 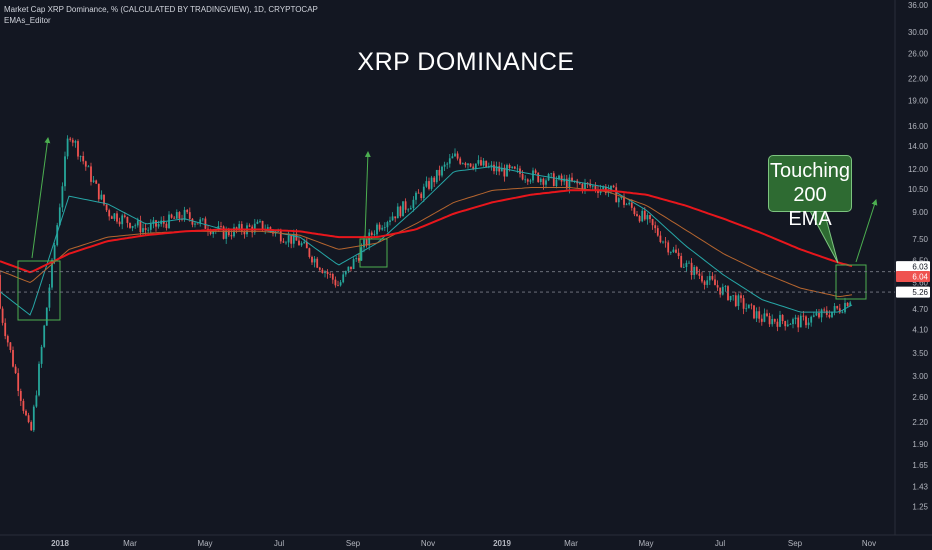 I want to click on time-axis: 2018 Mar May Jul Sep Nov 2019 Mar May Jul Sep Nov, so click(x=463, y=543).